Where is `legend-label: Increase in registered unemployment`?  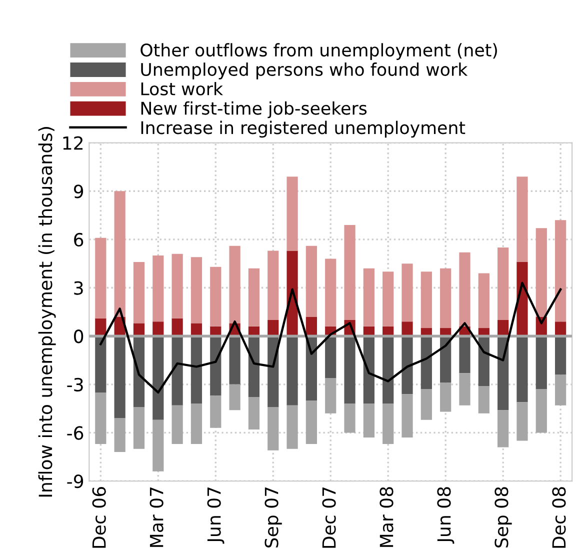 legend-label: Increase in registered unemployment is located at coordinates (303, 129).